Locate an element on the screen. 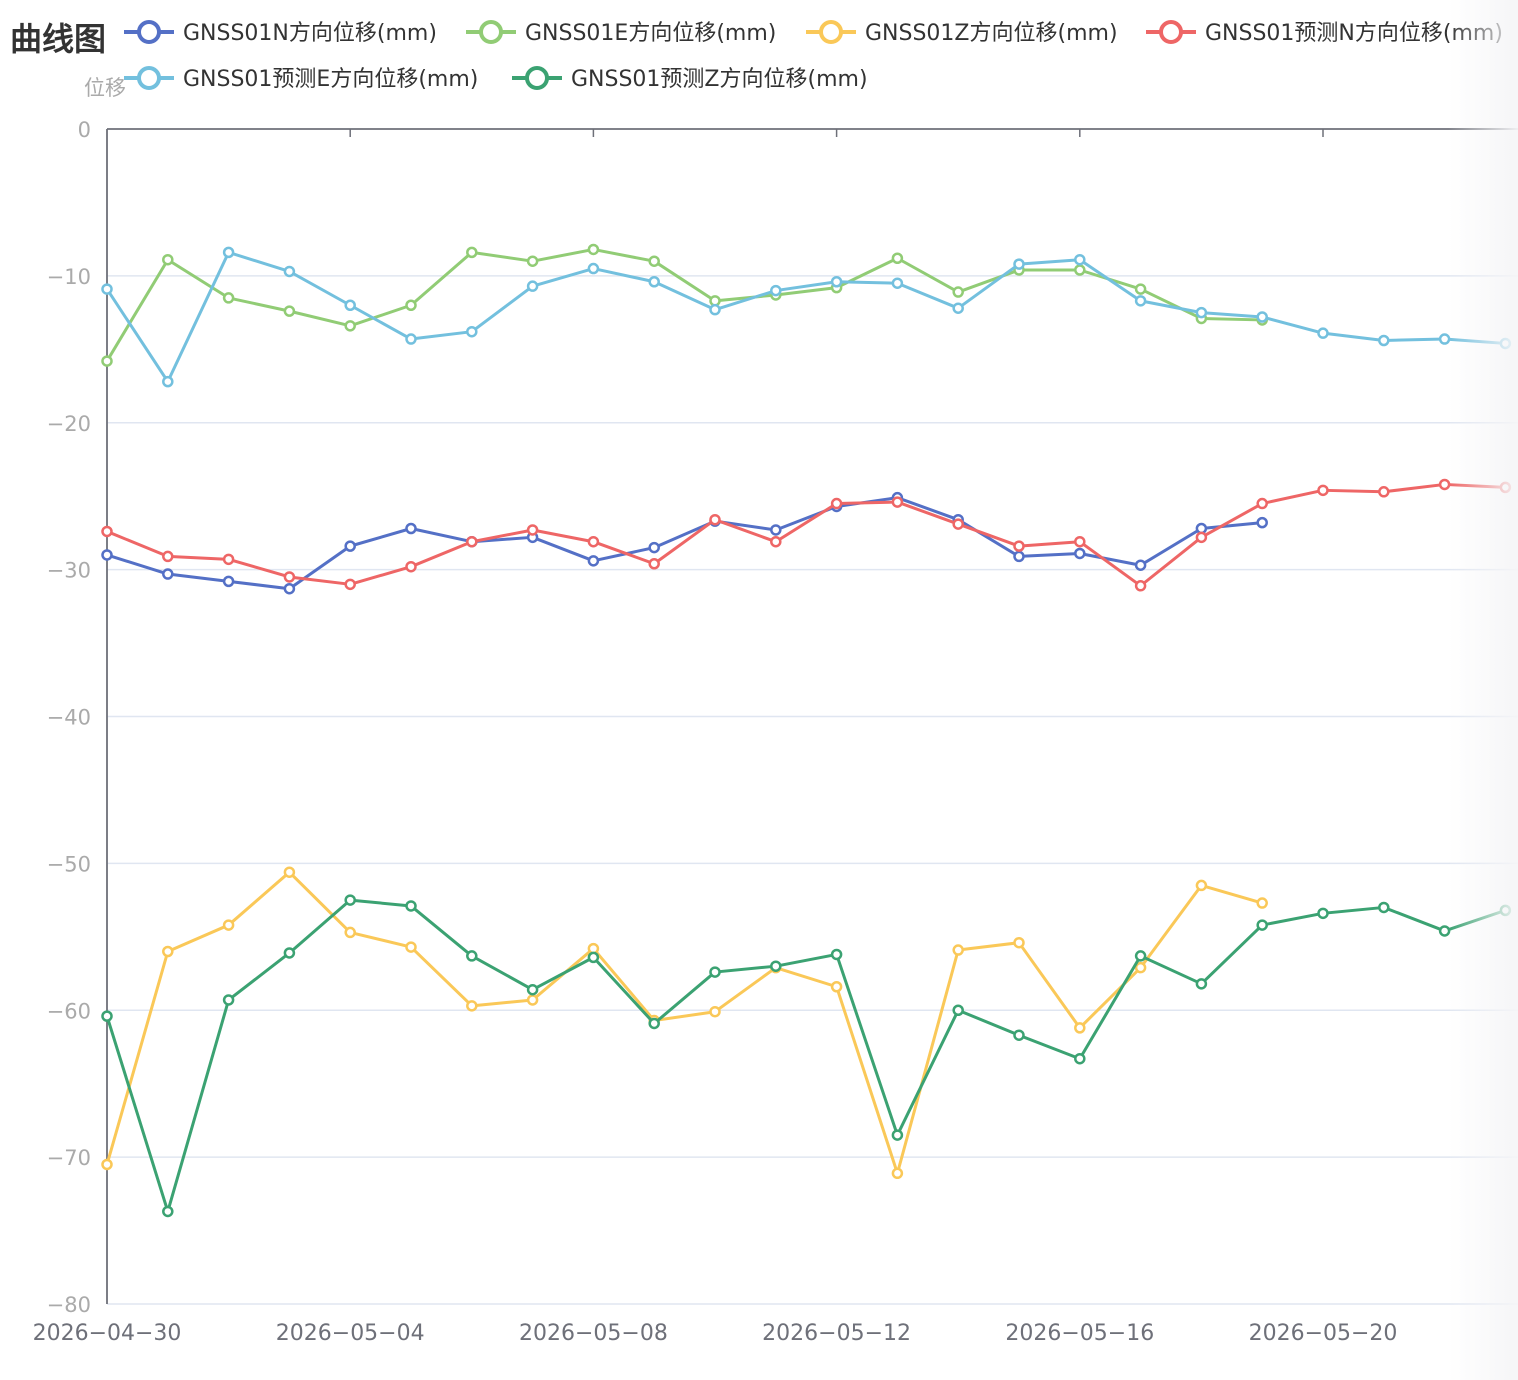 Image resolution: width=1518 pixels, height=1380 pixels. legend-item: GNSS01预测N方向位移(mm) is located at coordinates (1324, 33).